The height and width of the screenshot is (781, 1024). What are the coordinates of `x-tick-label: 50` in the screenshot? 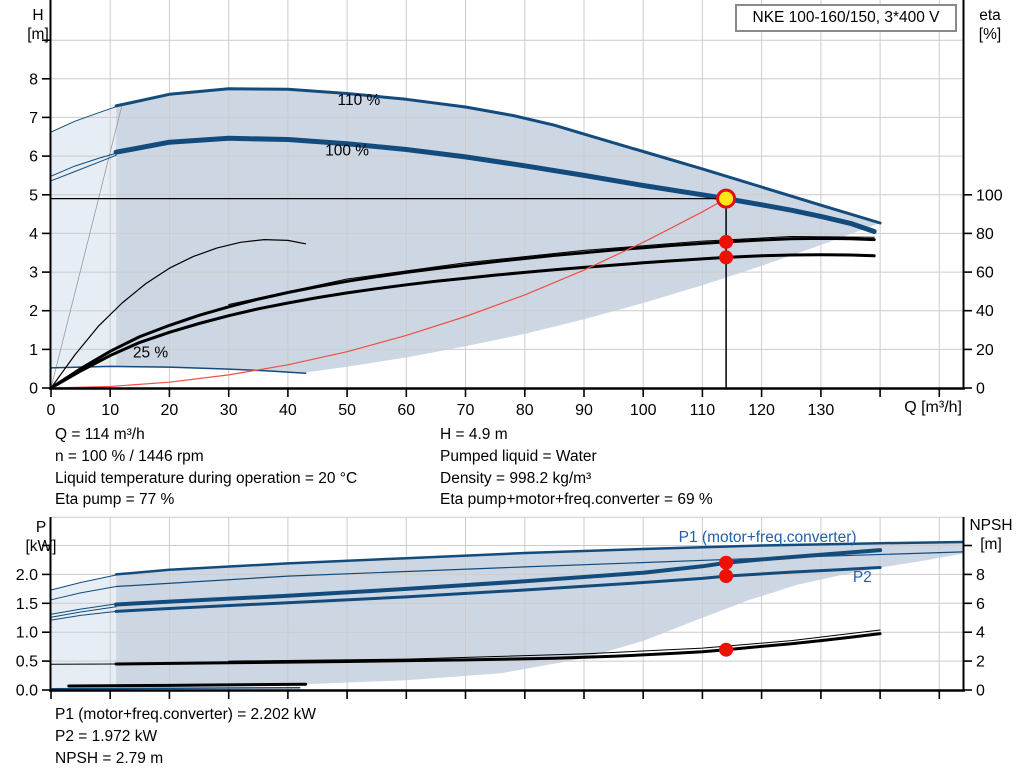 It's located at (347, 410).